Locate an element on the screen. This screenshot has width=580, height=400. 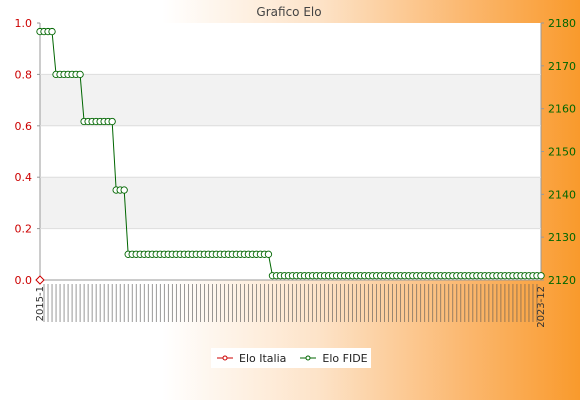
series-elo-italia is located at coordinates (40, 280).